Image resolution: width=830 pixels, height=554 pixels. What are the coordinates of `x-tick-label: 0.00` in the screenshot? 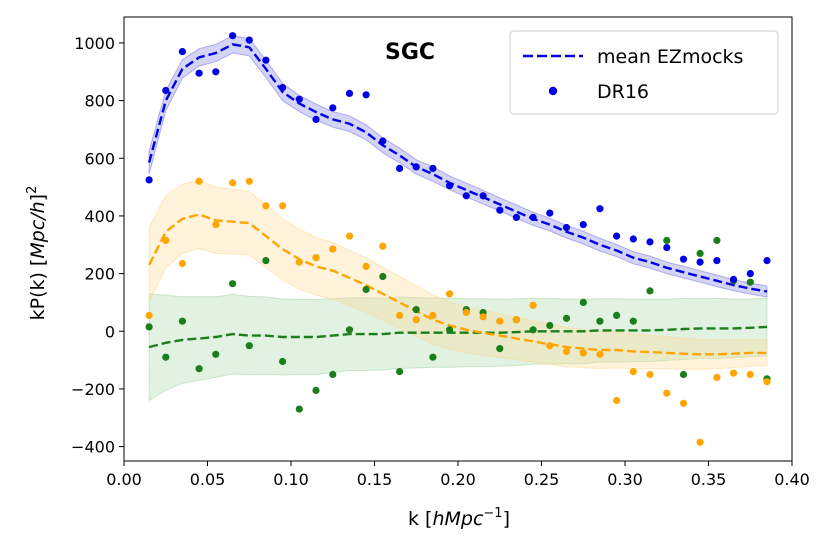 It's located at (124, 479).